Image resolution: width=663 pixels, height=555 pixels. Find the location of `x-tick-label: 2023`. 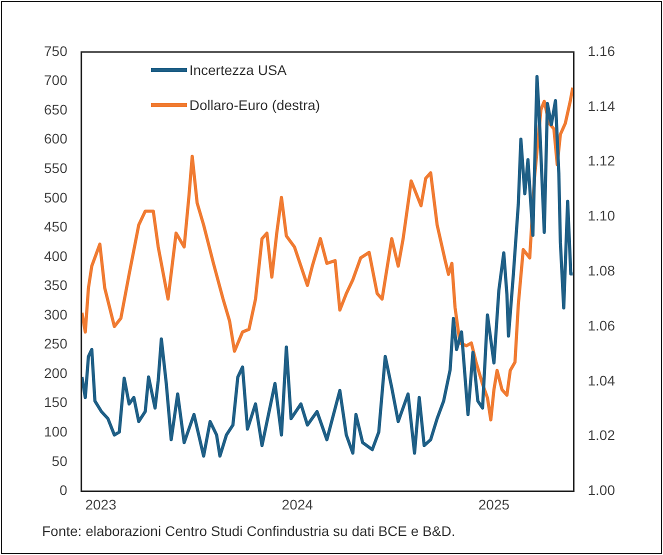

x-tick-label: 2023 is located at coordinates (101, 504).